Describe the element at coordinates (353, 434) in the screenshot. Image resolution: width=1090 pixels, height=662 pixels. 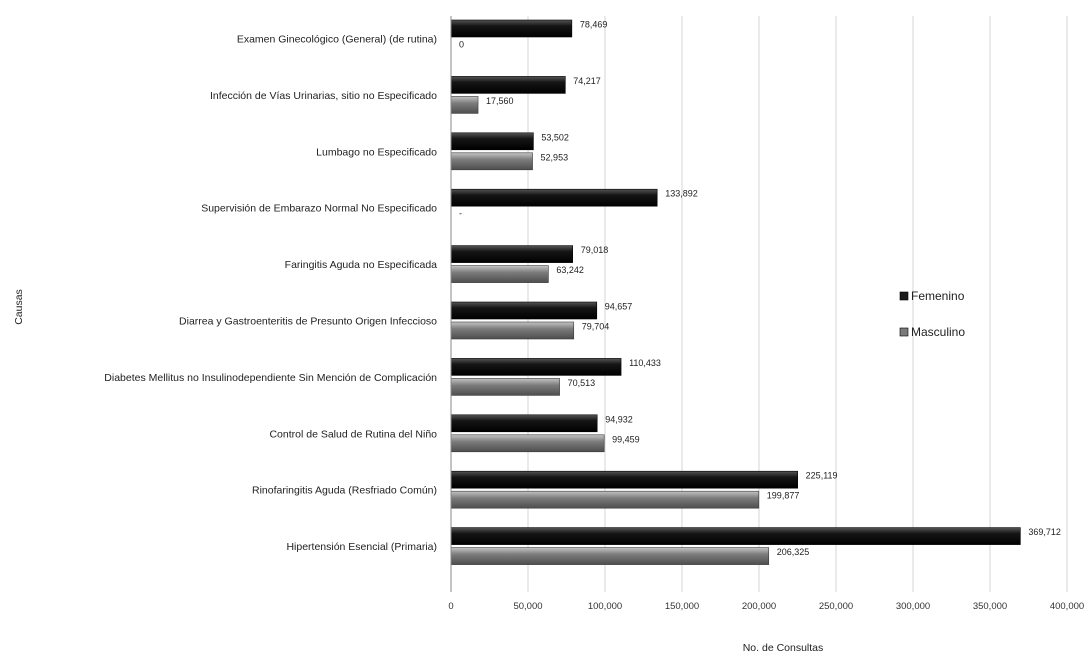
I see `category-label: Control de Salud de Rutina del Niño` at that location.